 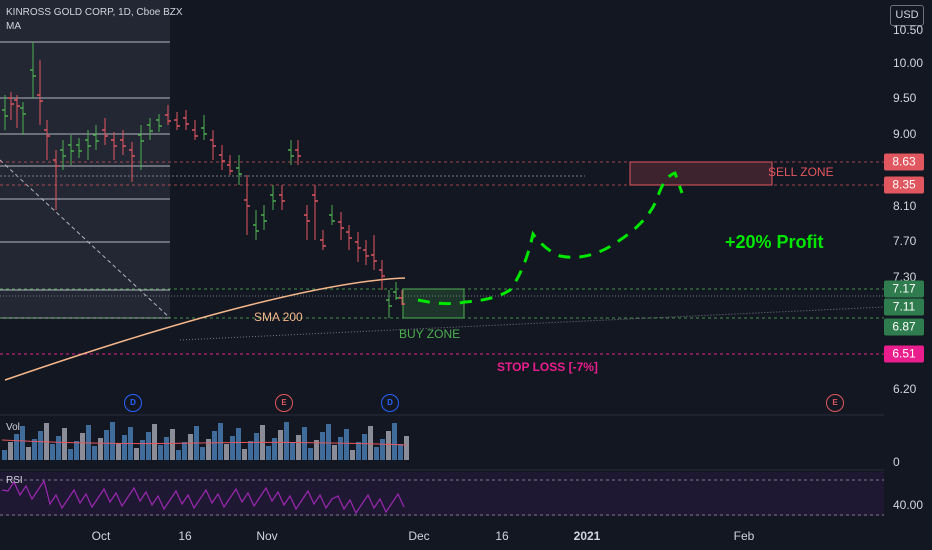 I want to click on rsi-line, so click(x=203, y=497).